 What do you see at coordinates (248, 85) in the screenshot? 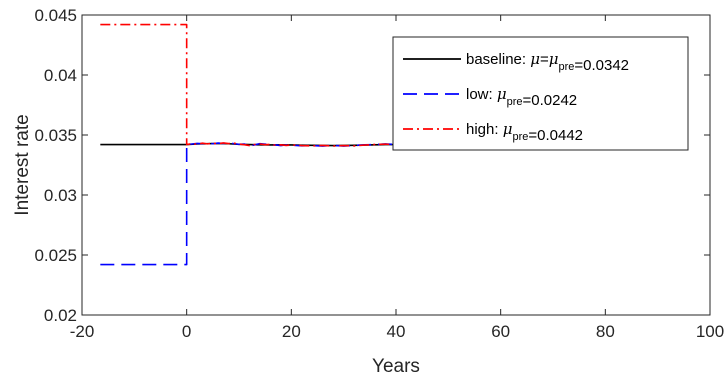
I see `series-line-high` at bounding box center [248, 85].